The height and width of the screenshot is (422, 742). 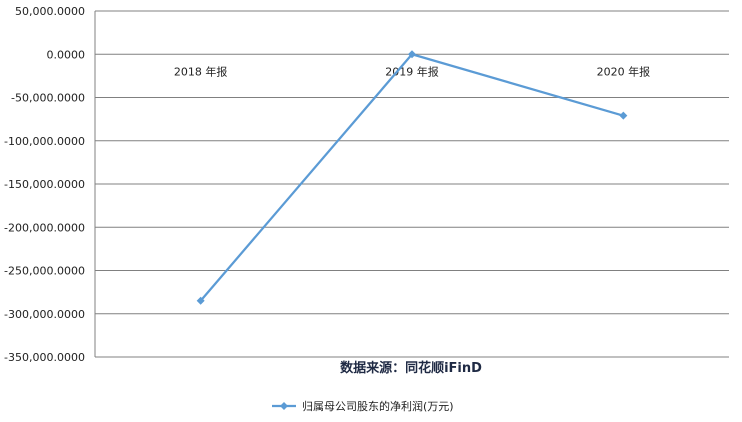 What do you see at coordinates (66, 54) in the screenshot?
I see `y-tick-label: 0.0000` at bounding box center [66, 54].